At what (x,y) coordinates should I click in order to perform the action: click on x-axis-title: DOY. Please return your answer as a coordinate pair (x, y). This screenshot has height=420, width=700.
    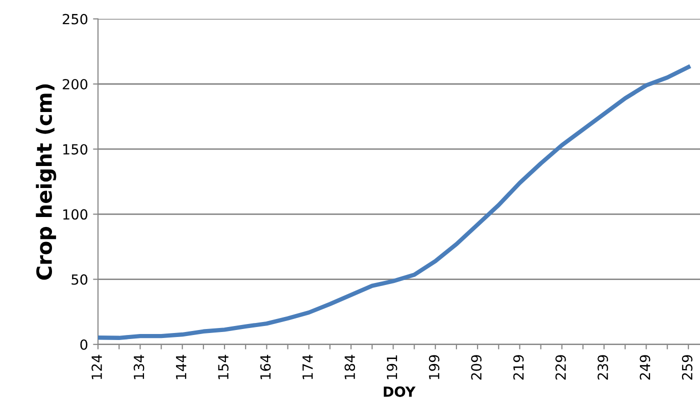
    Looking at the image, I should click on (400, 391).